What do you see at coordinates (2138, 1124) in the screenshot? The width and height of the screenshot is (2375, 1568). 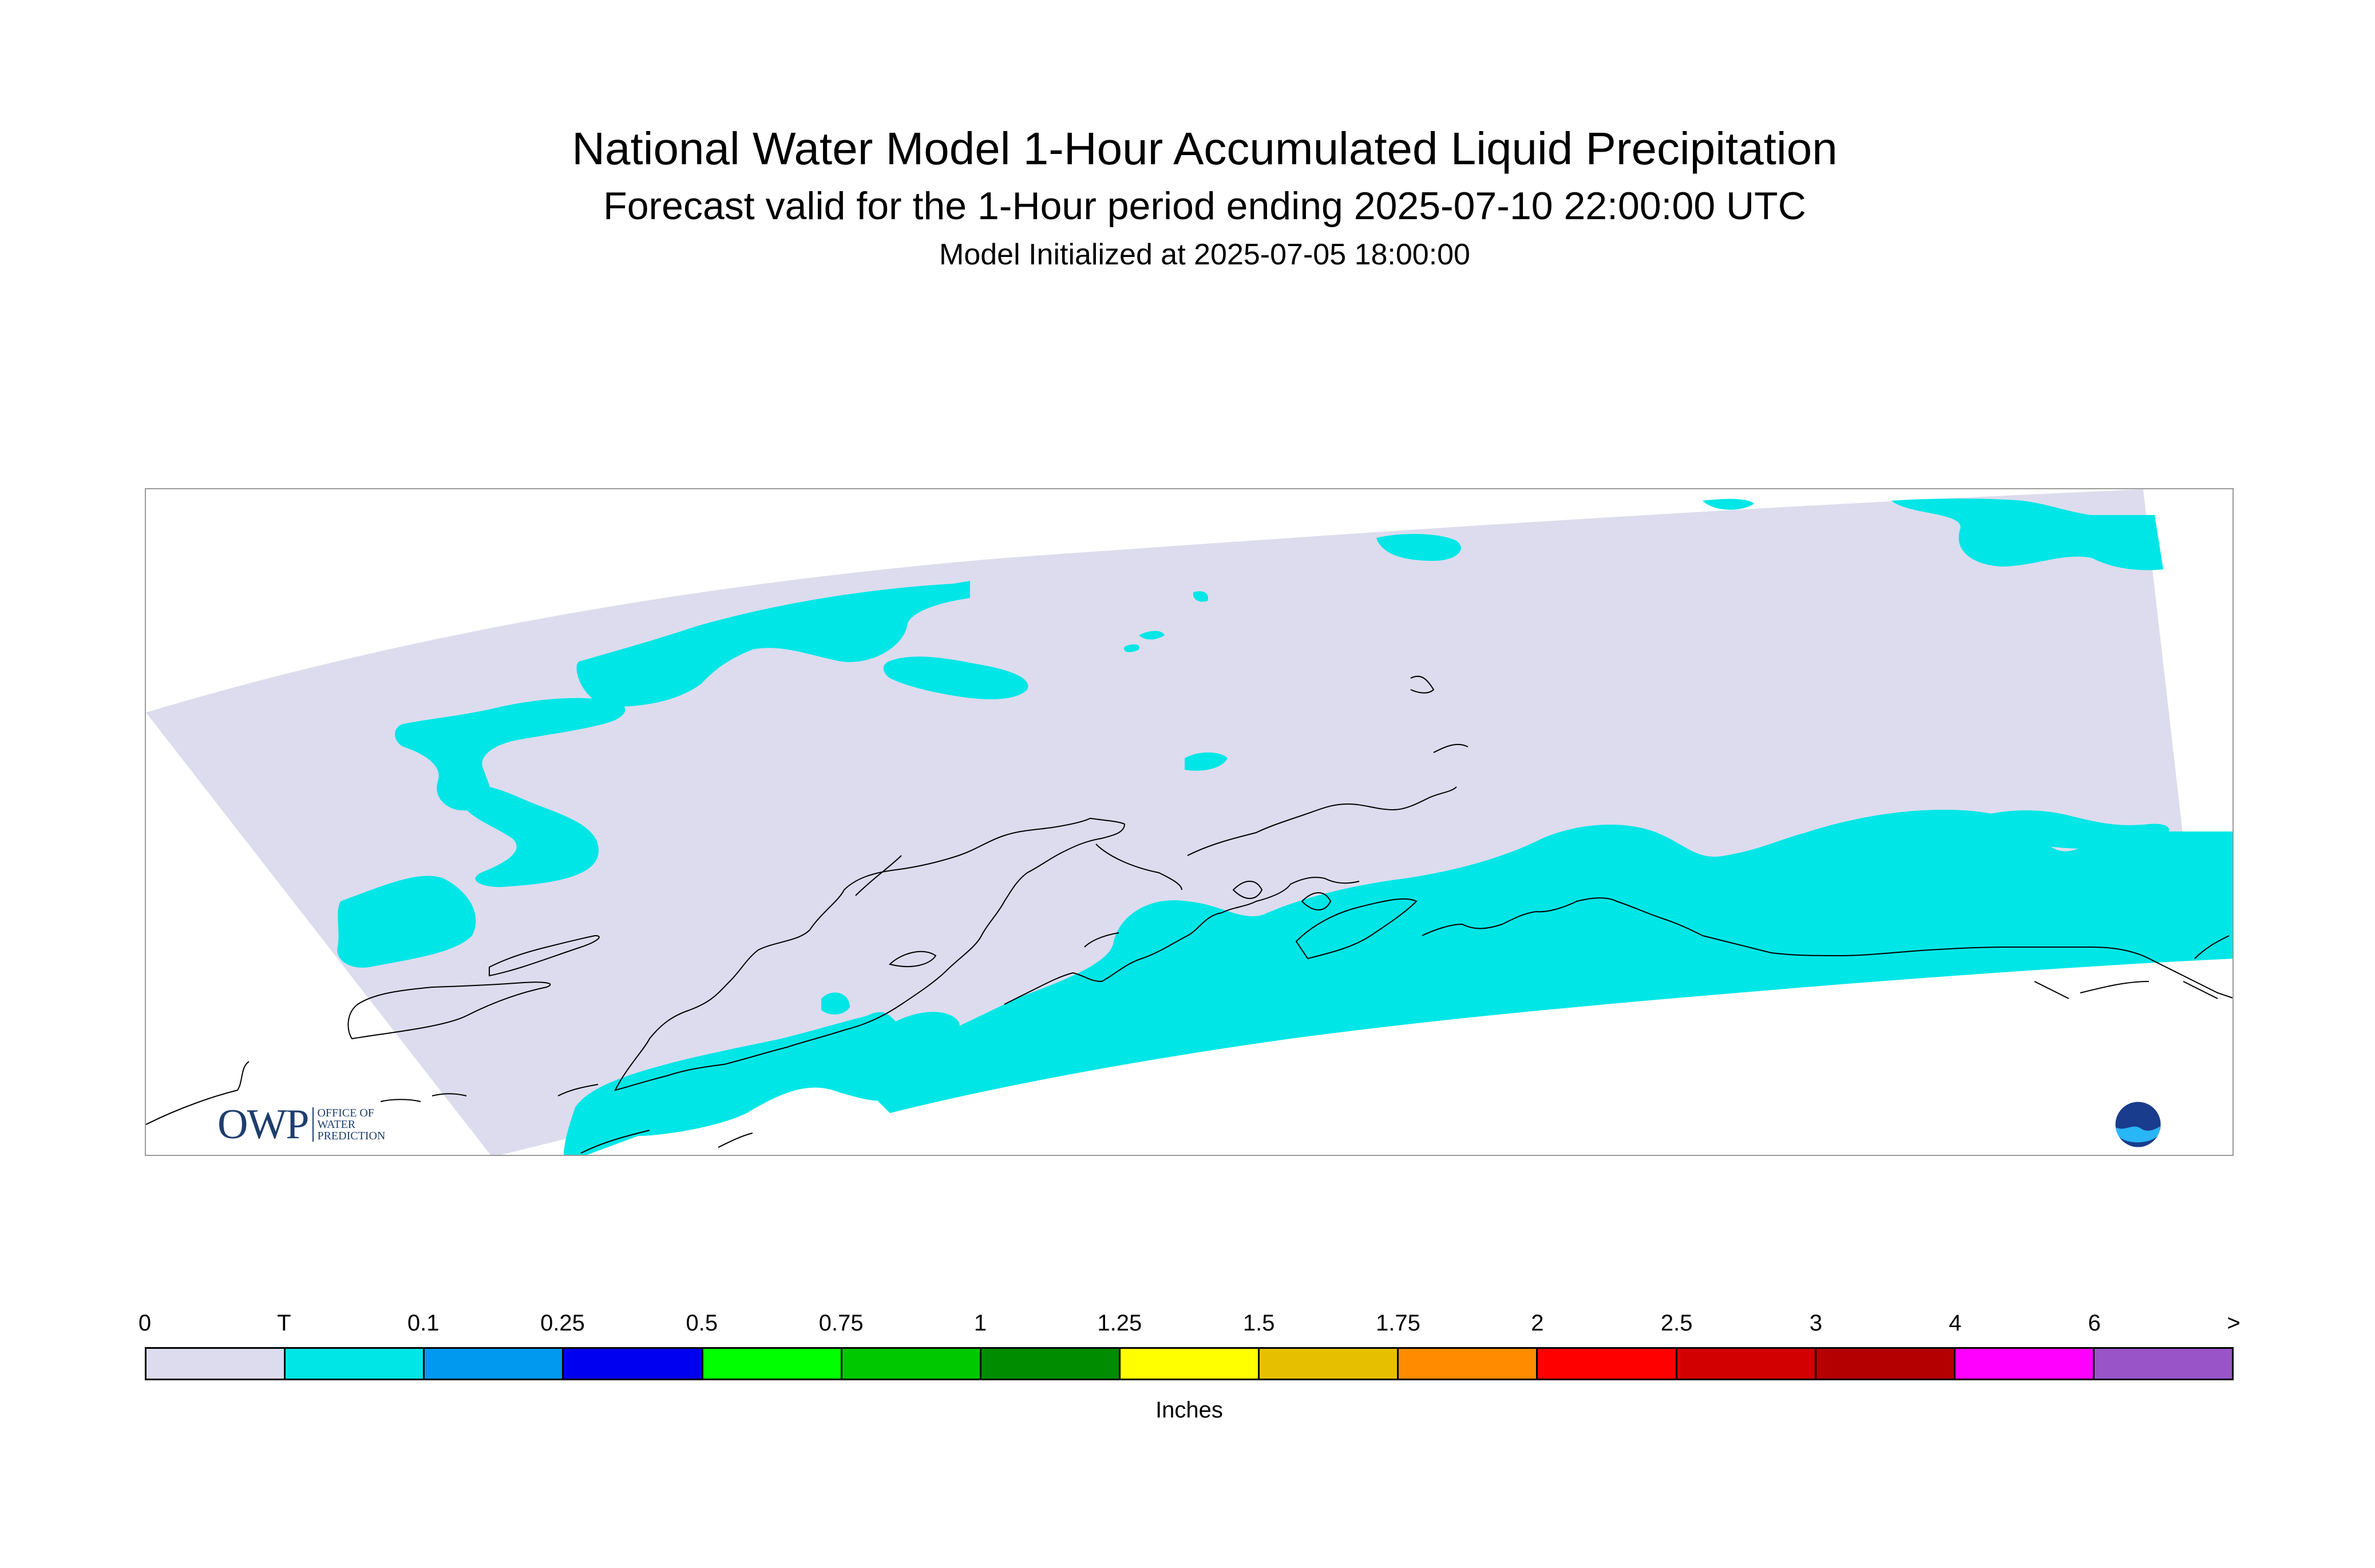 I see `noaa-logo-icon` at bounding box center [2138, 1124].